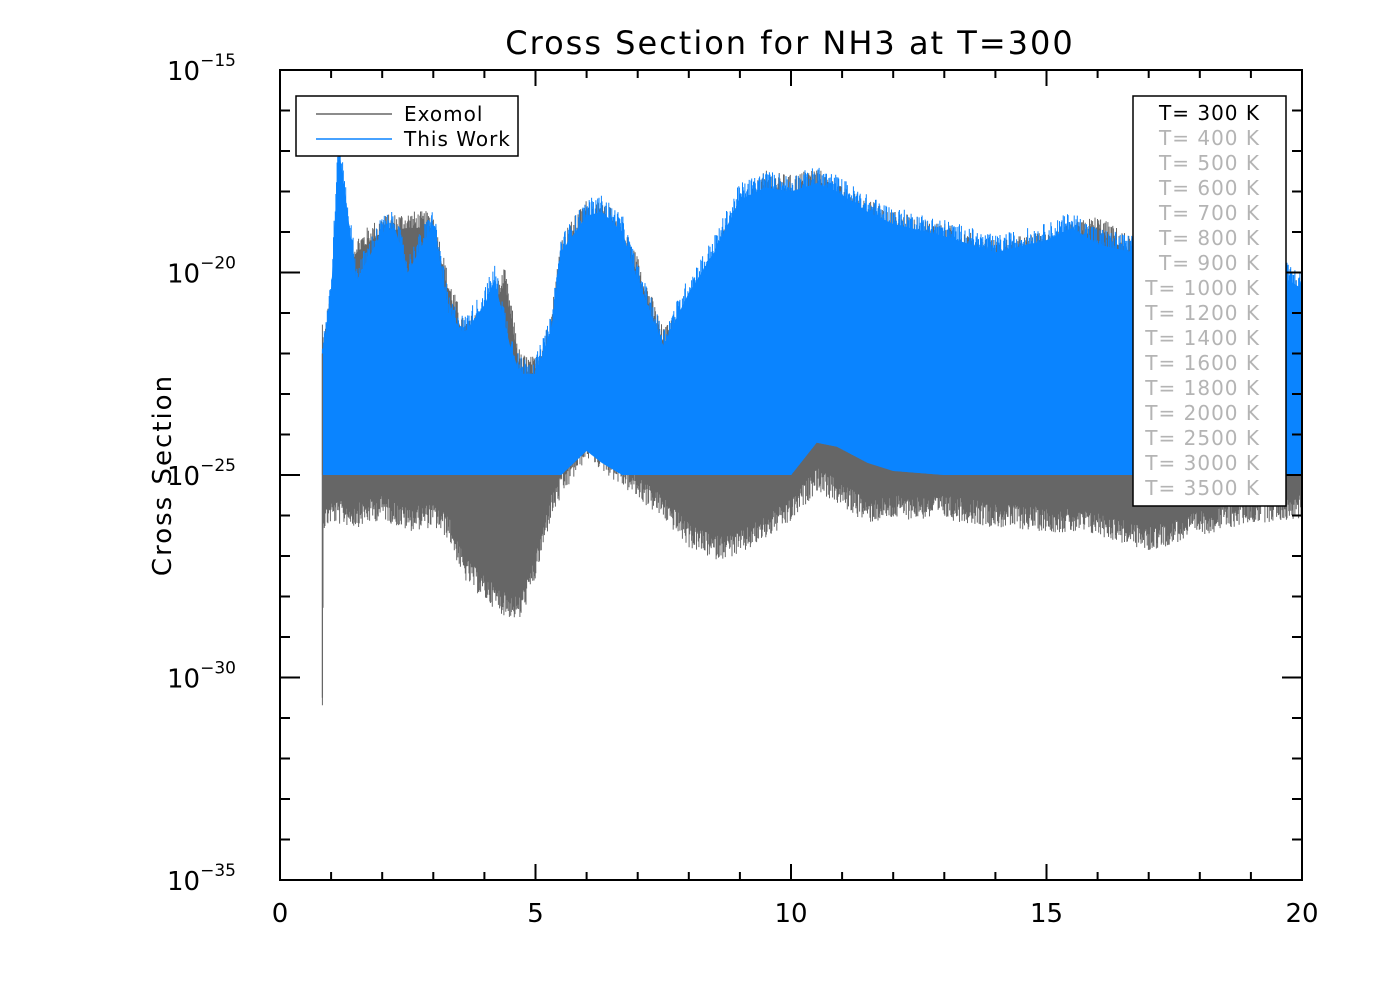 This screenshot has height=1000, width=1400. I want to click on temperature-legend-box, so click(1209, 301).